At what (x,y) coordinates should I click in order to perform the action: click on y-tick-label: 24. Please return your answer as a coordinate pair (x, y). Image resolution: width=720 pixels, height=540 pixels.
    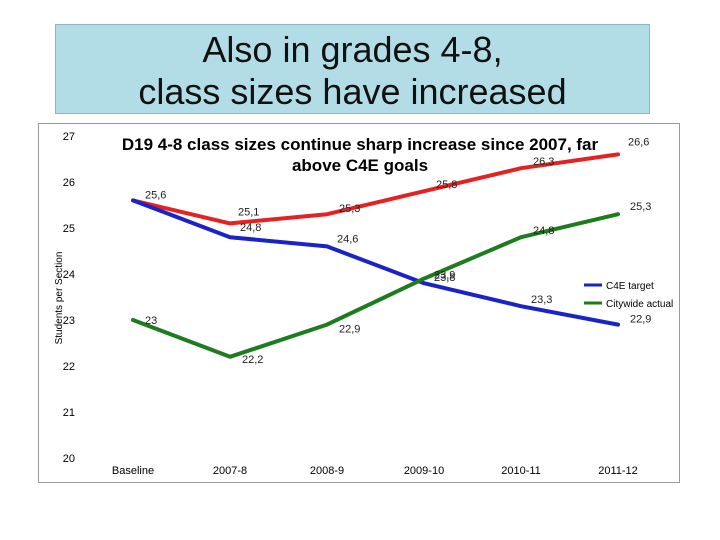
    Looking at the image, I should click on (69, 275).